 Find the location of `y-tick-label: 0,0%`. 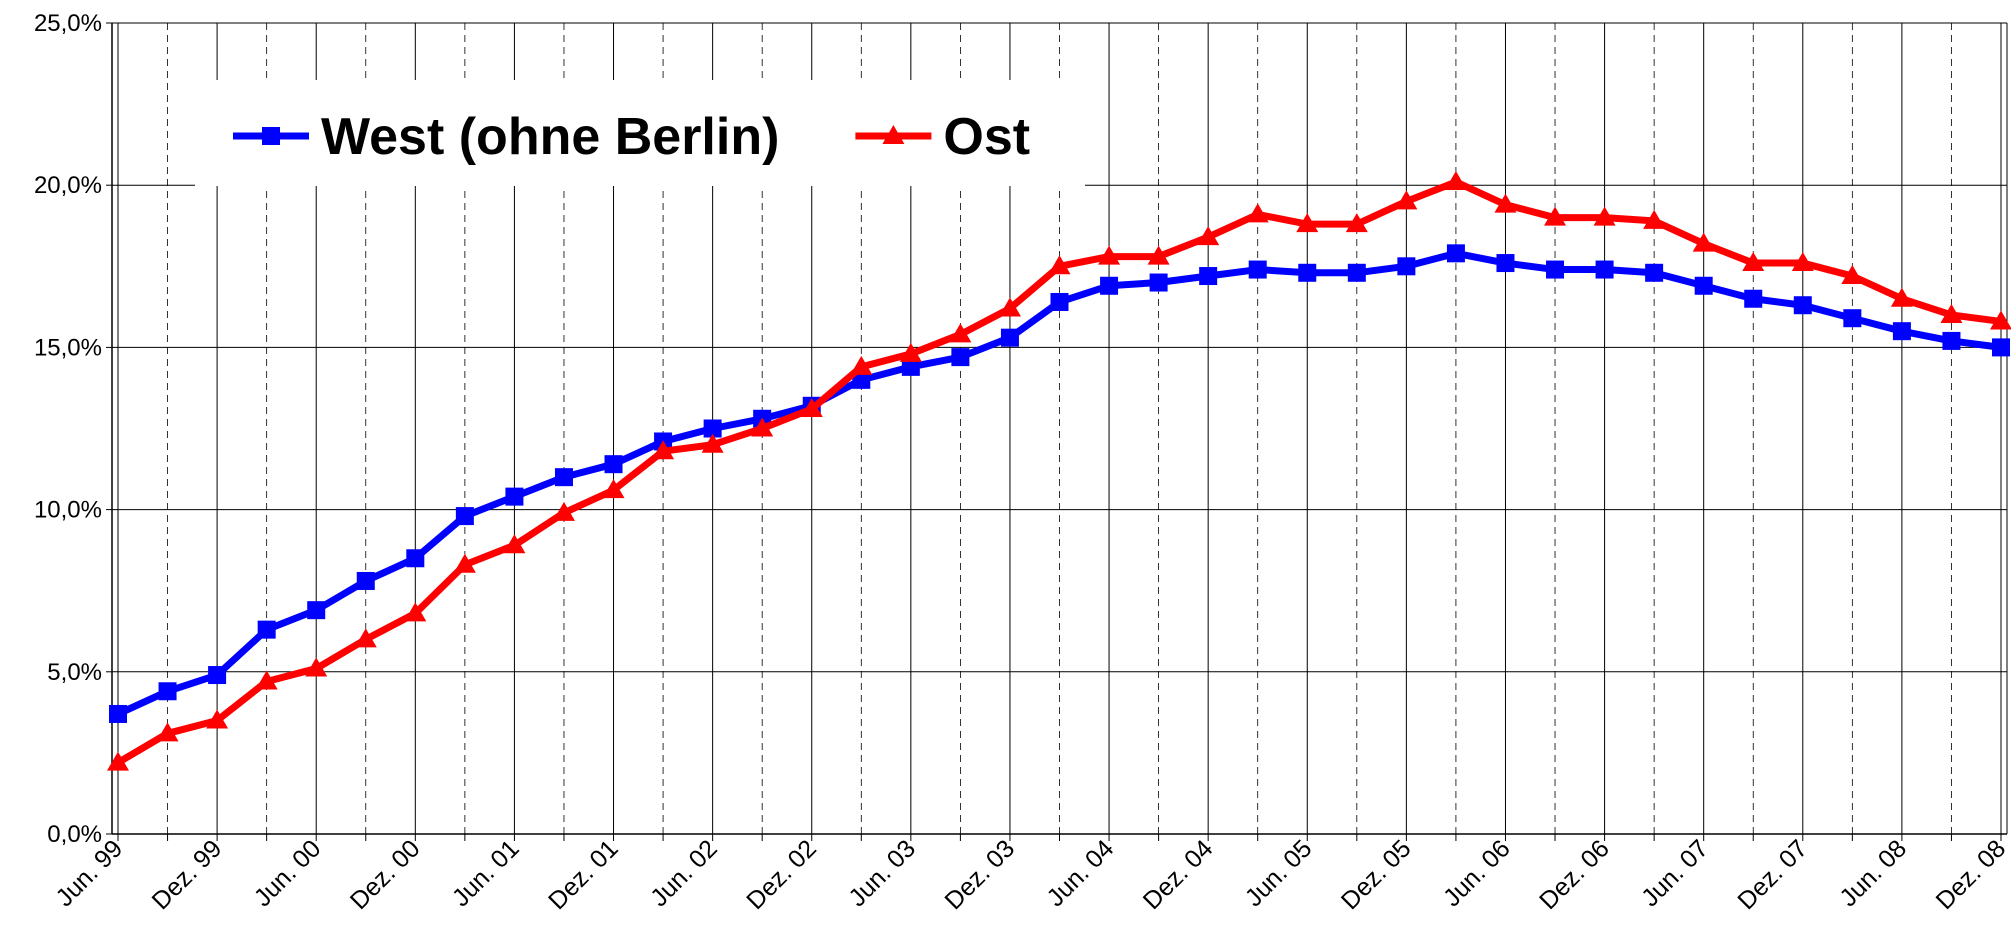

y-tick-label: 0,0% is located at coordinates (74, 834).